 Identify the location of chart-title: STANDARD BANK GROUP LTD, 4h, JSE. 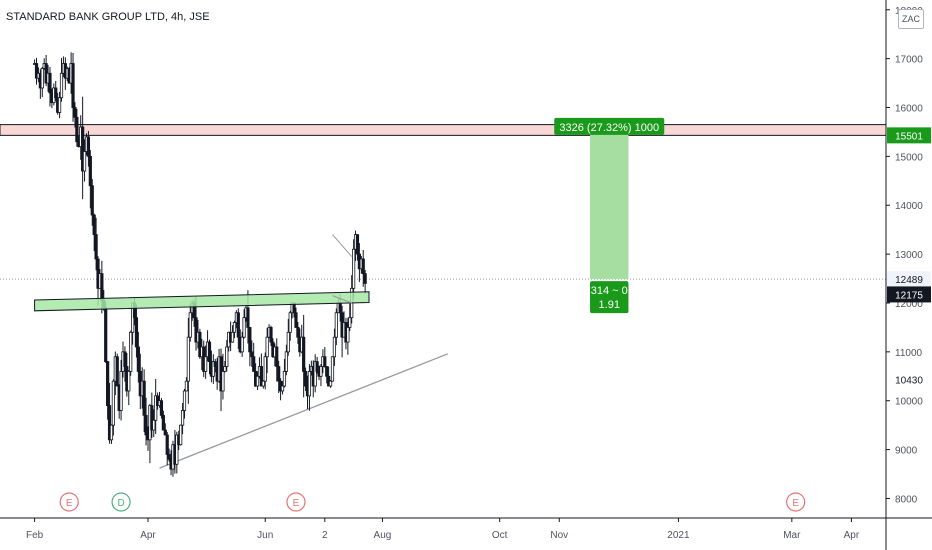
(108, 17).